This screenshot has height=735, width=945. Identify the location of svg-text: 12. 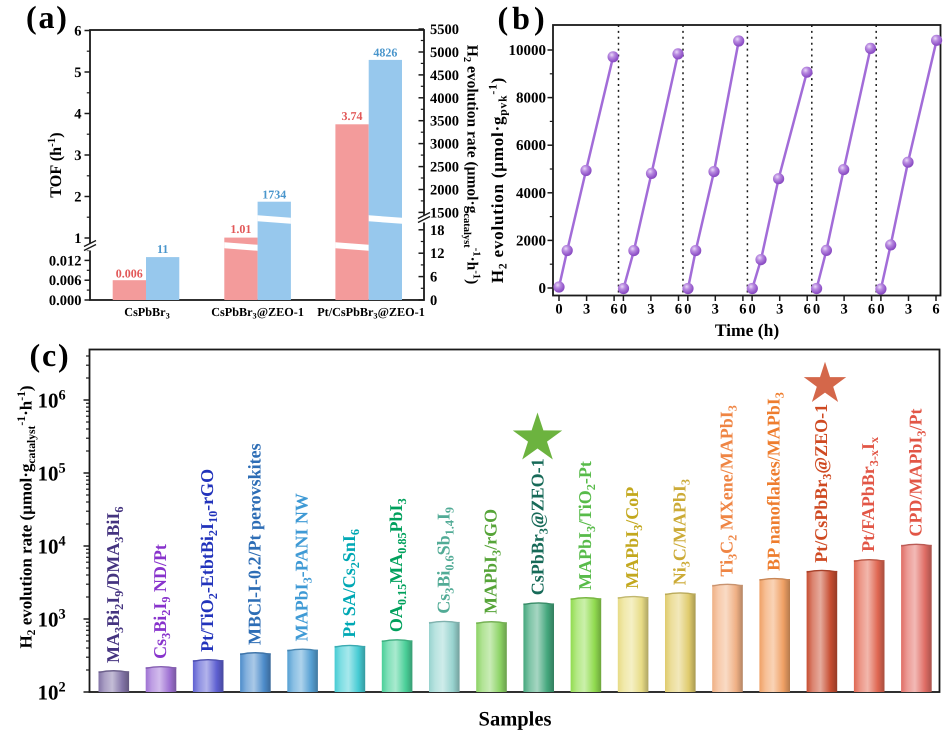
(437, 254).